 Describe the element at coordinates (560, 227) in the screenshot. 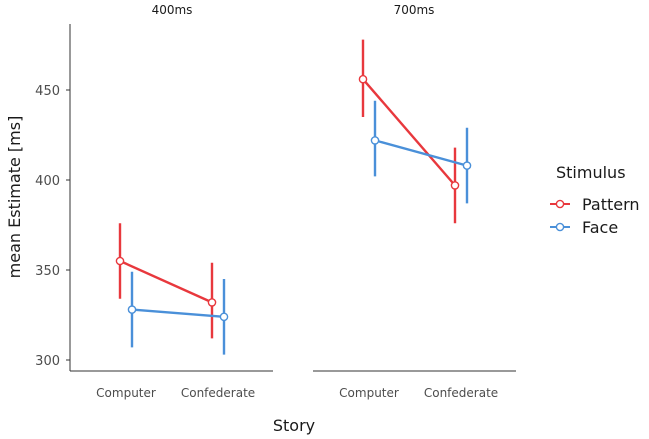

I see `legend-key-point-face` at that location.